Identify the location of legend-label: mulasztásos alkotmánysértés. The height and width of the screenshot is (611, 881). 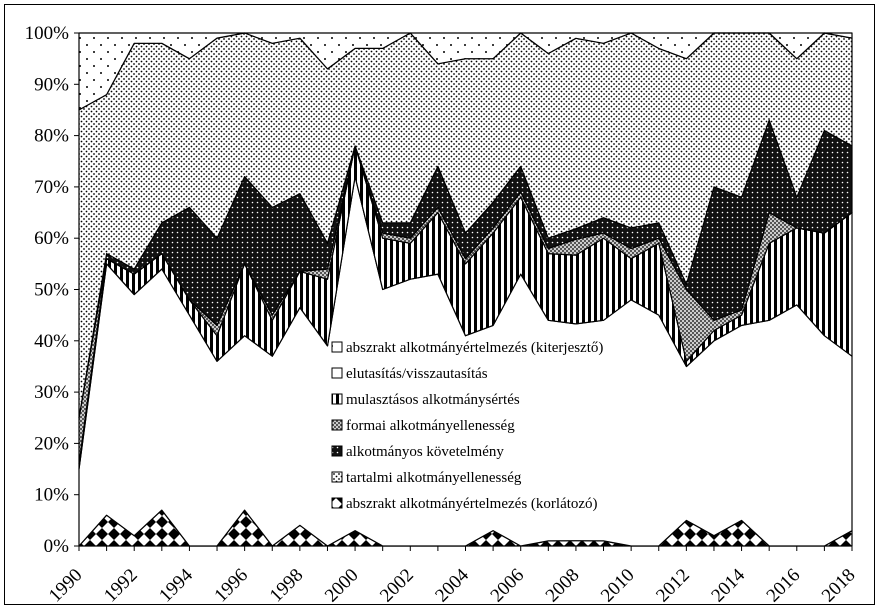
(433, 400).